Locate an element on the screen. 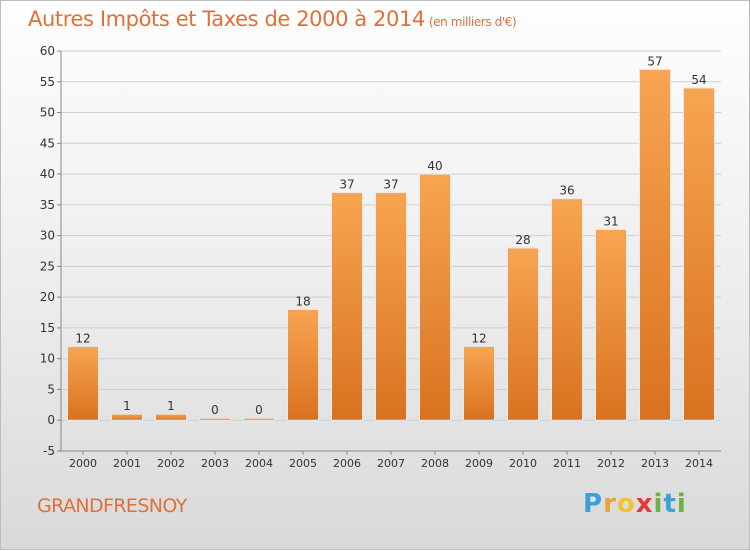 Image resolution: width=750 pixels, height=551 pixels. data-label-2011: 36 is located at coordinates (566, 191).